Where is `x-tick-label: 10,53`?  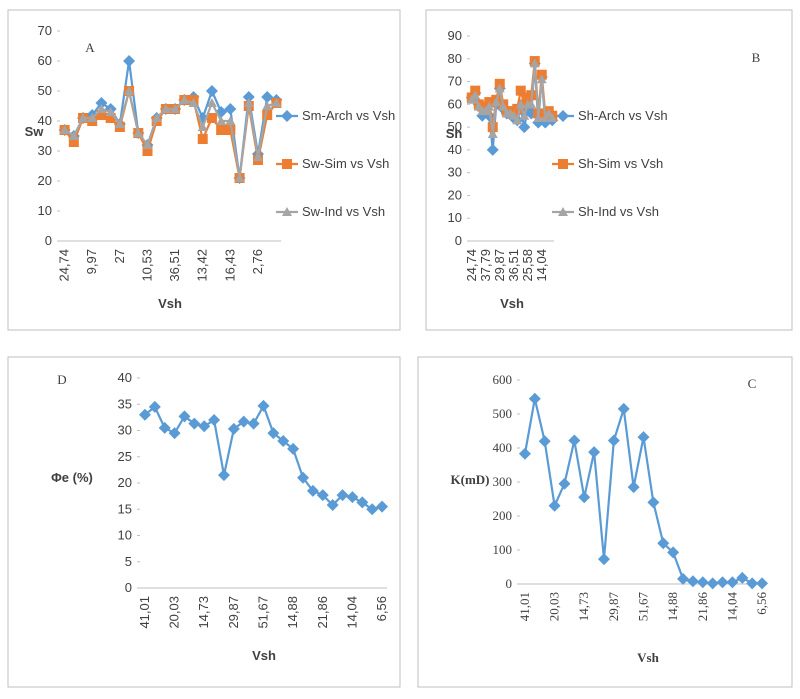
x-tick-label: 10,53 is located at coordinates (146, 265).